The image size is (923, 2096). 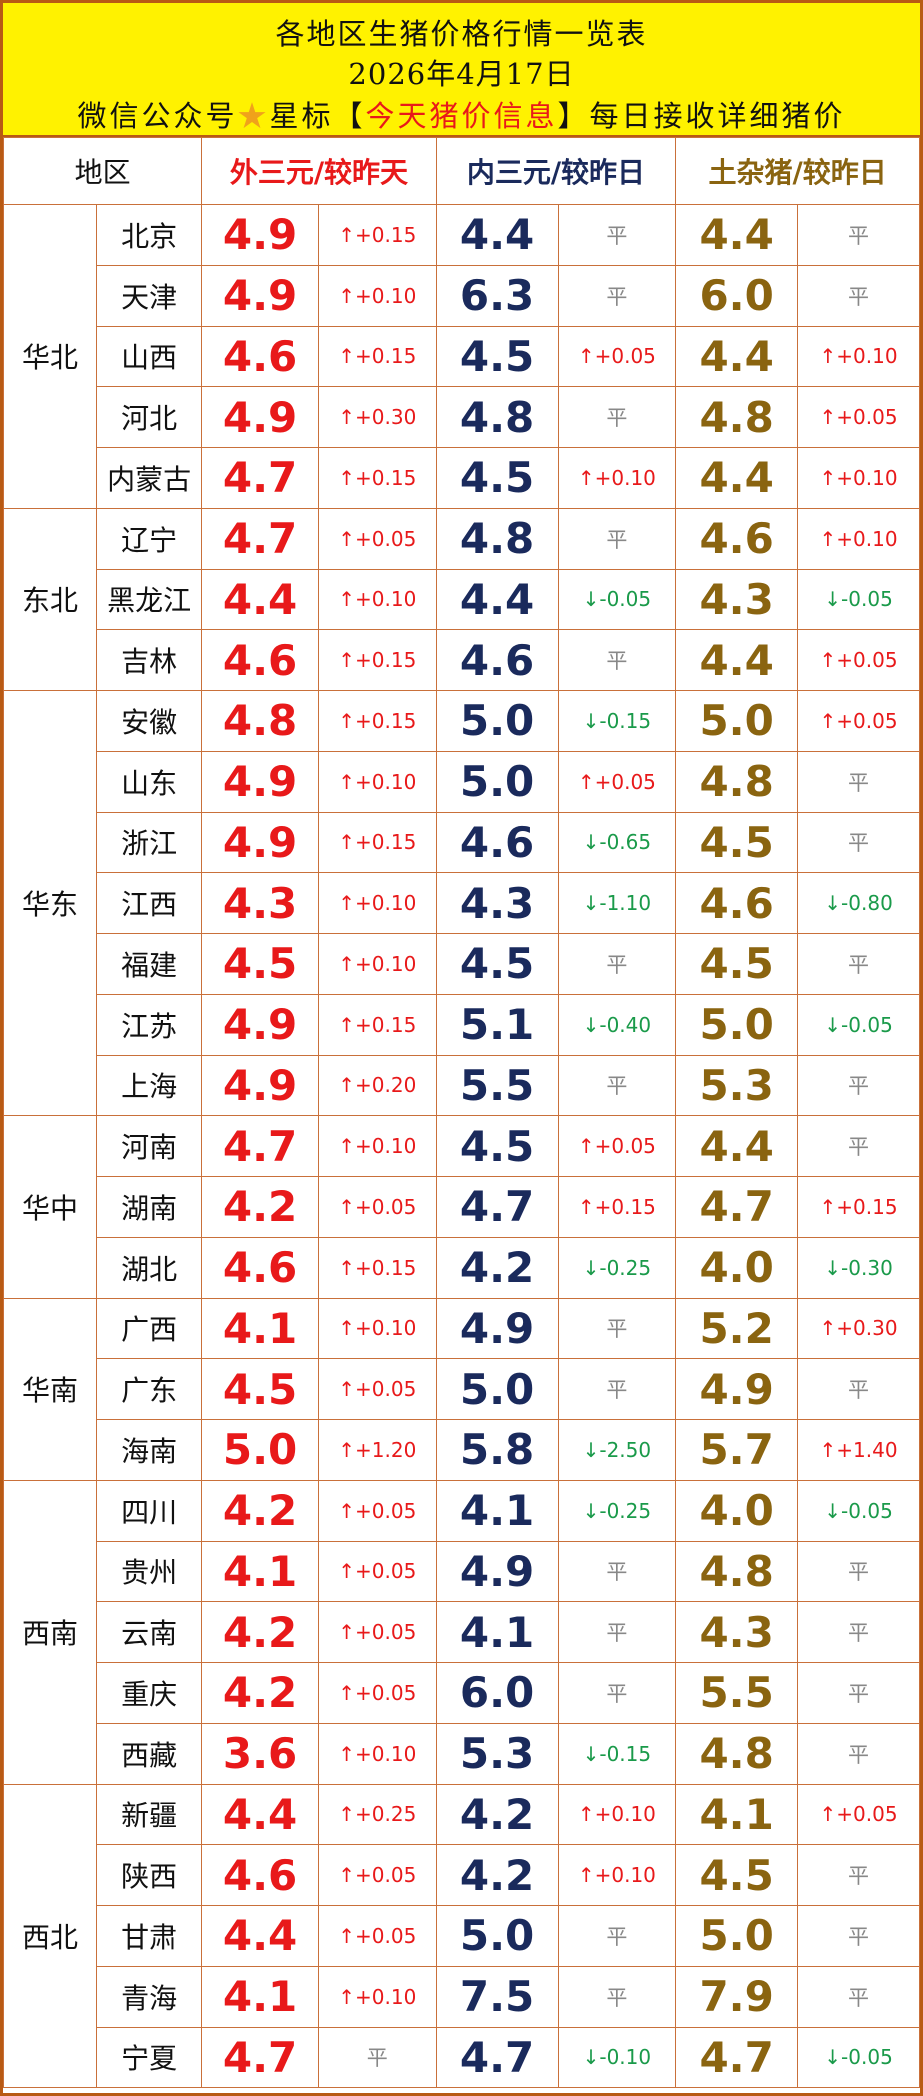 What do you see at coordinates (149, 599) in the screenshot?
I see `province-cell: 黑龙江` at bounding box center [149, 599].